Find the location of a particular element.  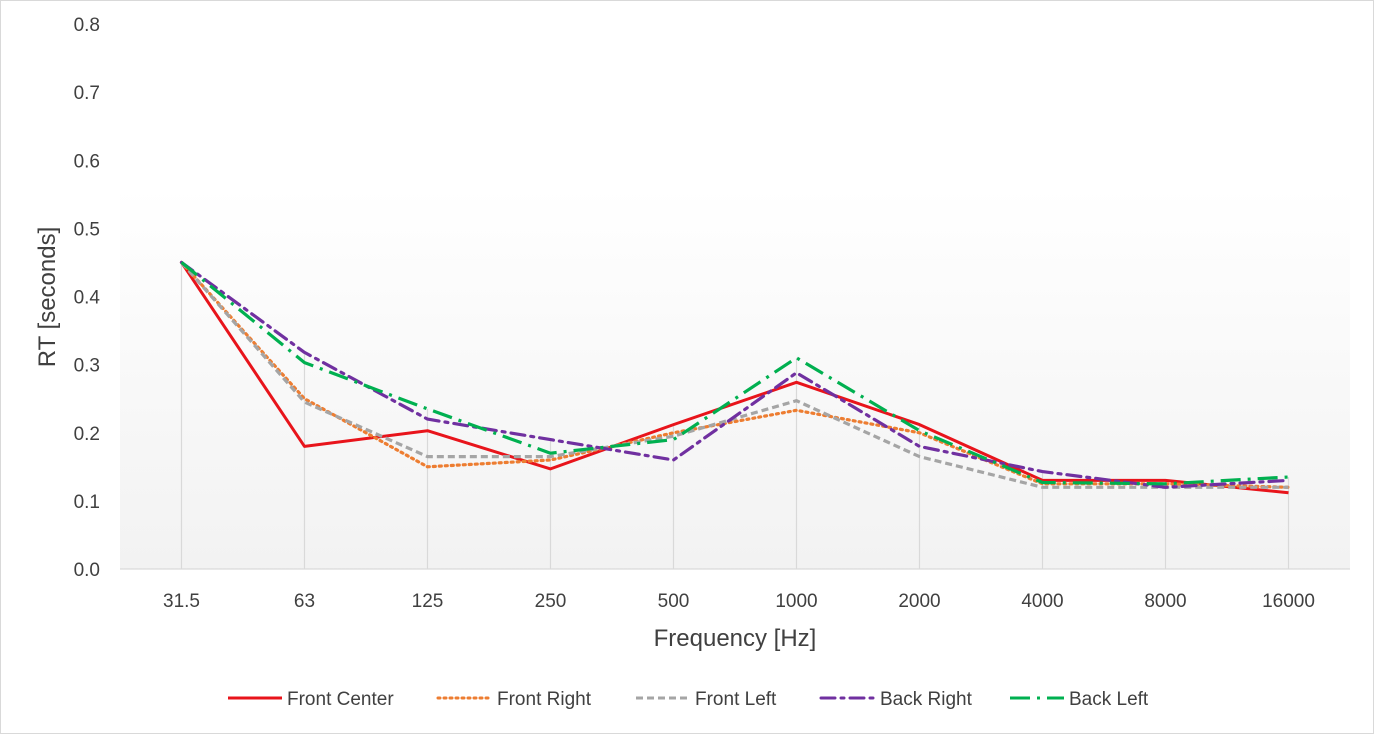

x-tick-label: 500 is located at coordinates (674, 601).